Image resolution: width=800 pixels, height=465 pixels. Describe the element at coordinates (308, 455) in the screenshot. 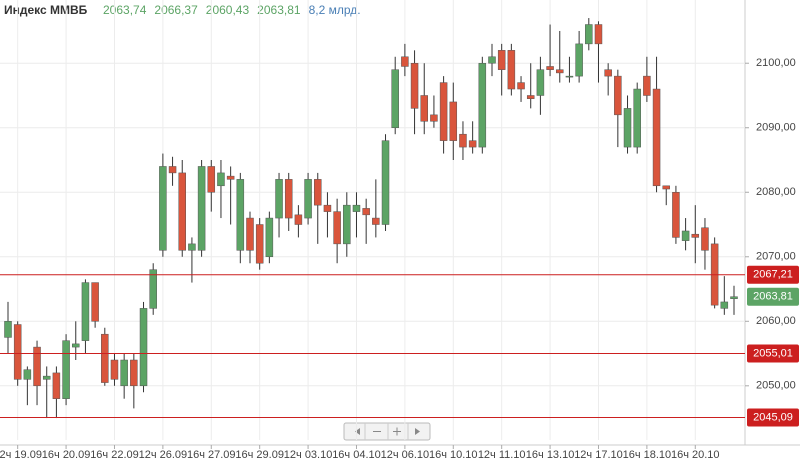

I see `x-tick-label: 12ч 03.10` at that location.